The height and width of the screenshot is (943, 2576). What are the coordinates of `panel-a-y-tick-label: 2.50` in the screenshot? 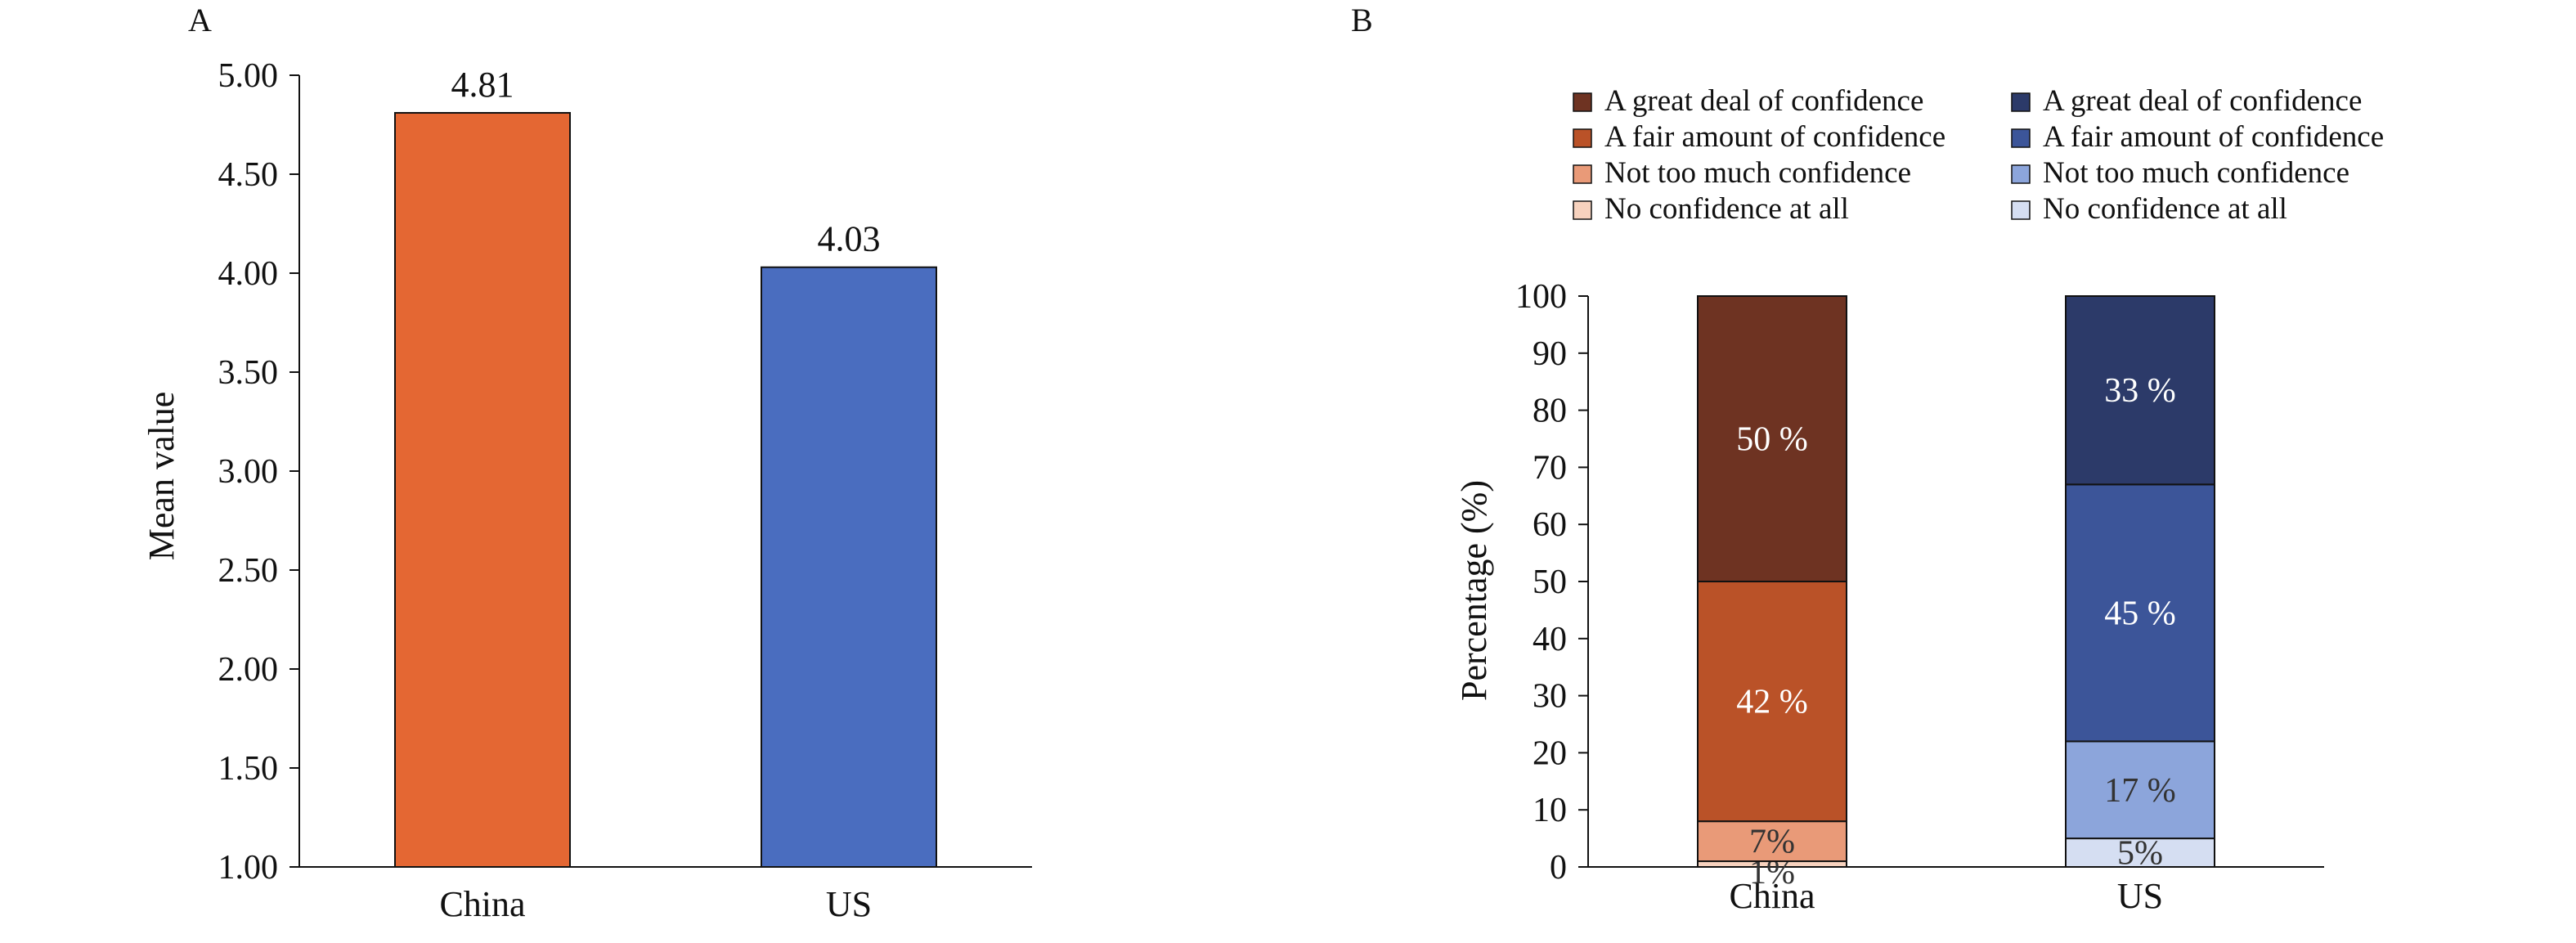 It's located at (248, 571).